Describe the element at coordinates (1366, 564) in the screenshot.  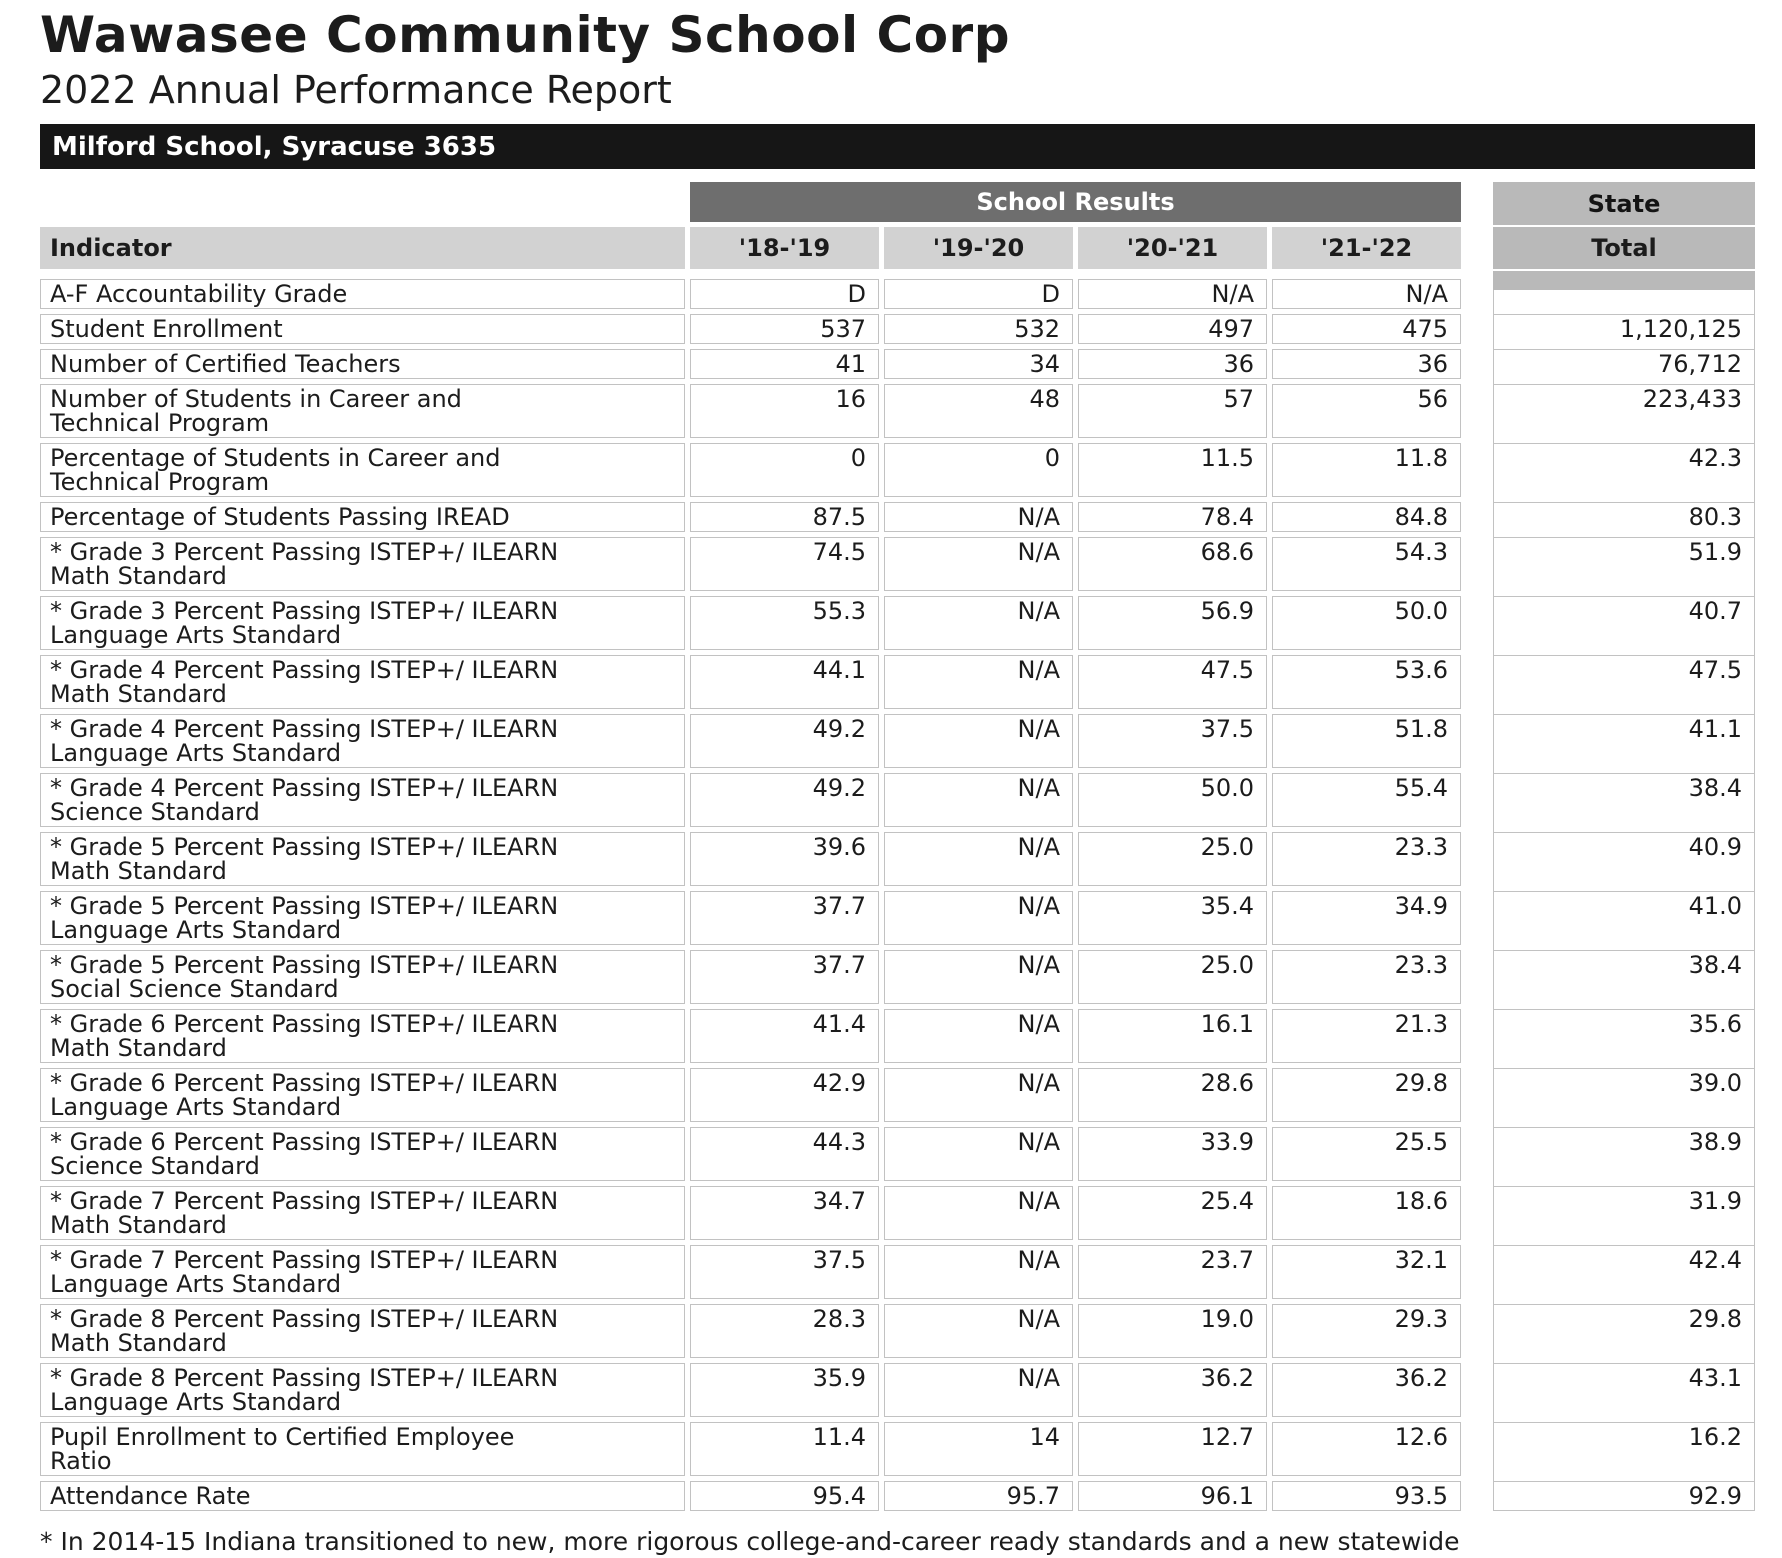
I see `year-value-cell: 54.3` at that location.